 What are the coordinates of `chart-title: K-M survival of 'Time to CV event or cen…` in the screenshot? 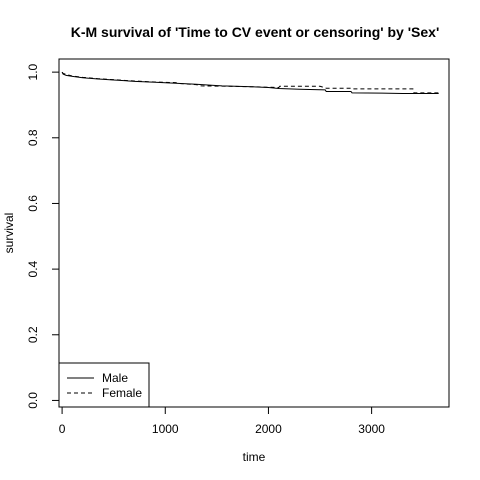 It's located at (255, 32).